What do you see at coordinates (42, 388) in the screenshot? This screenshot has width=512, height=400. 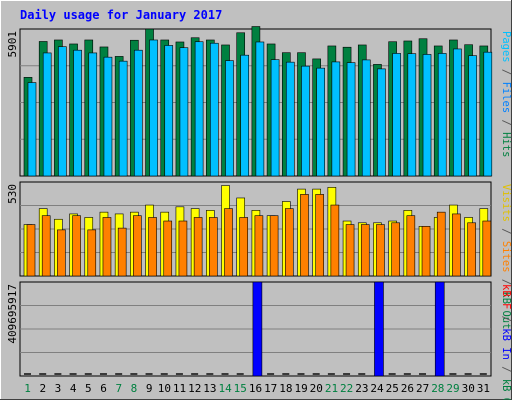 I see `x-tick-label-2: 2` at bounding box center [42, 388].